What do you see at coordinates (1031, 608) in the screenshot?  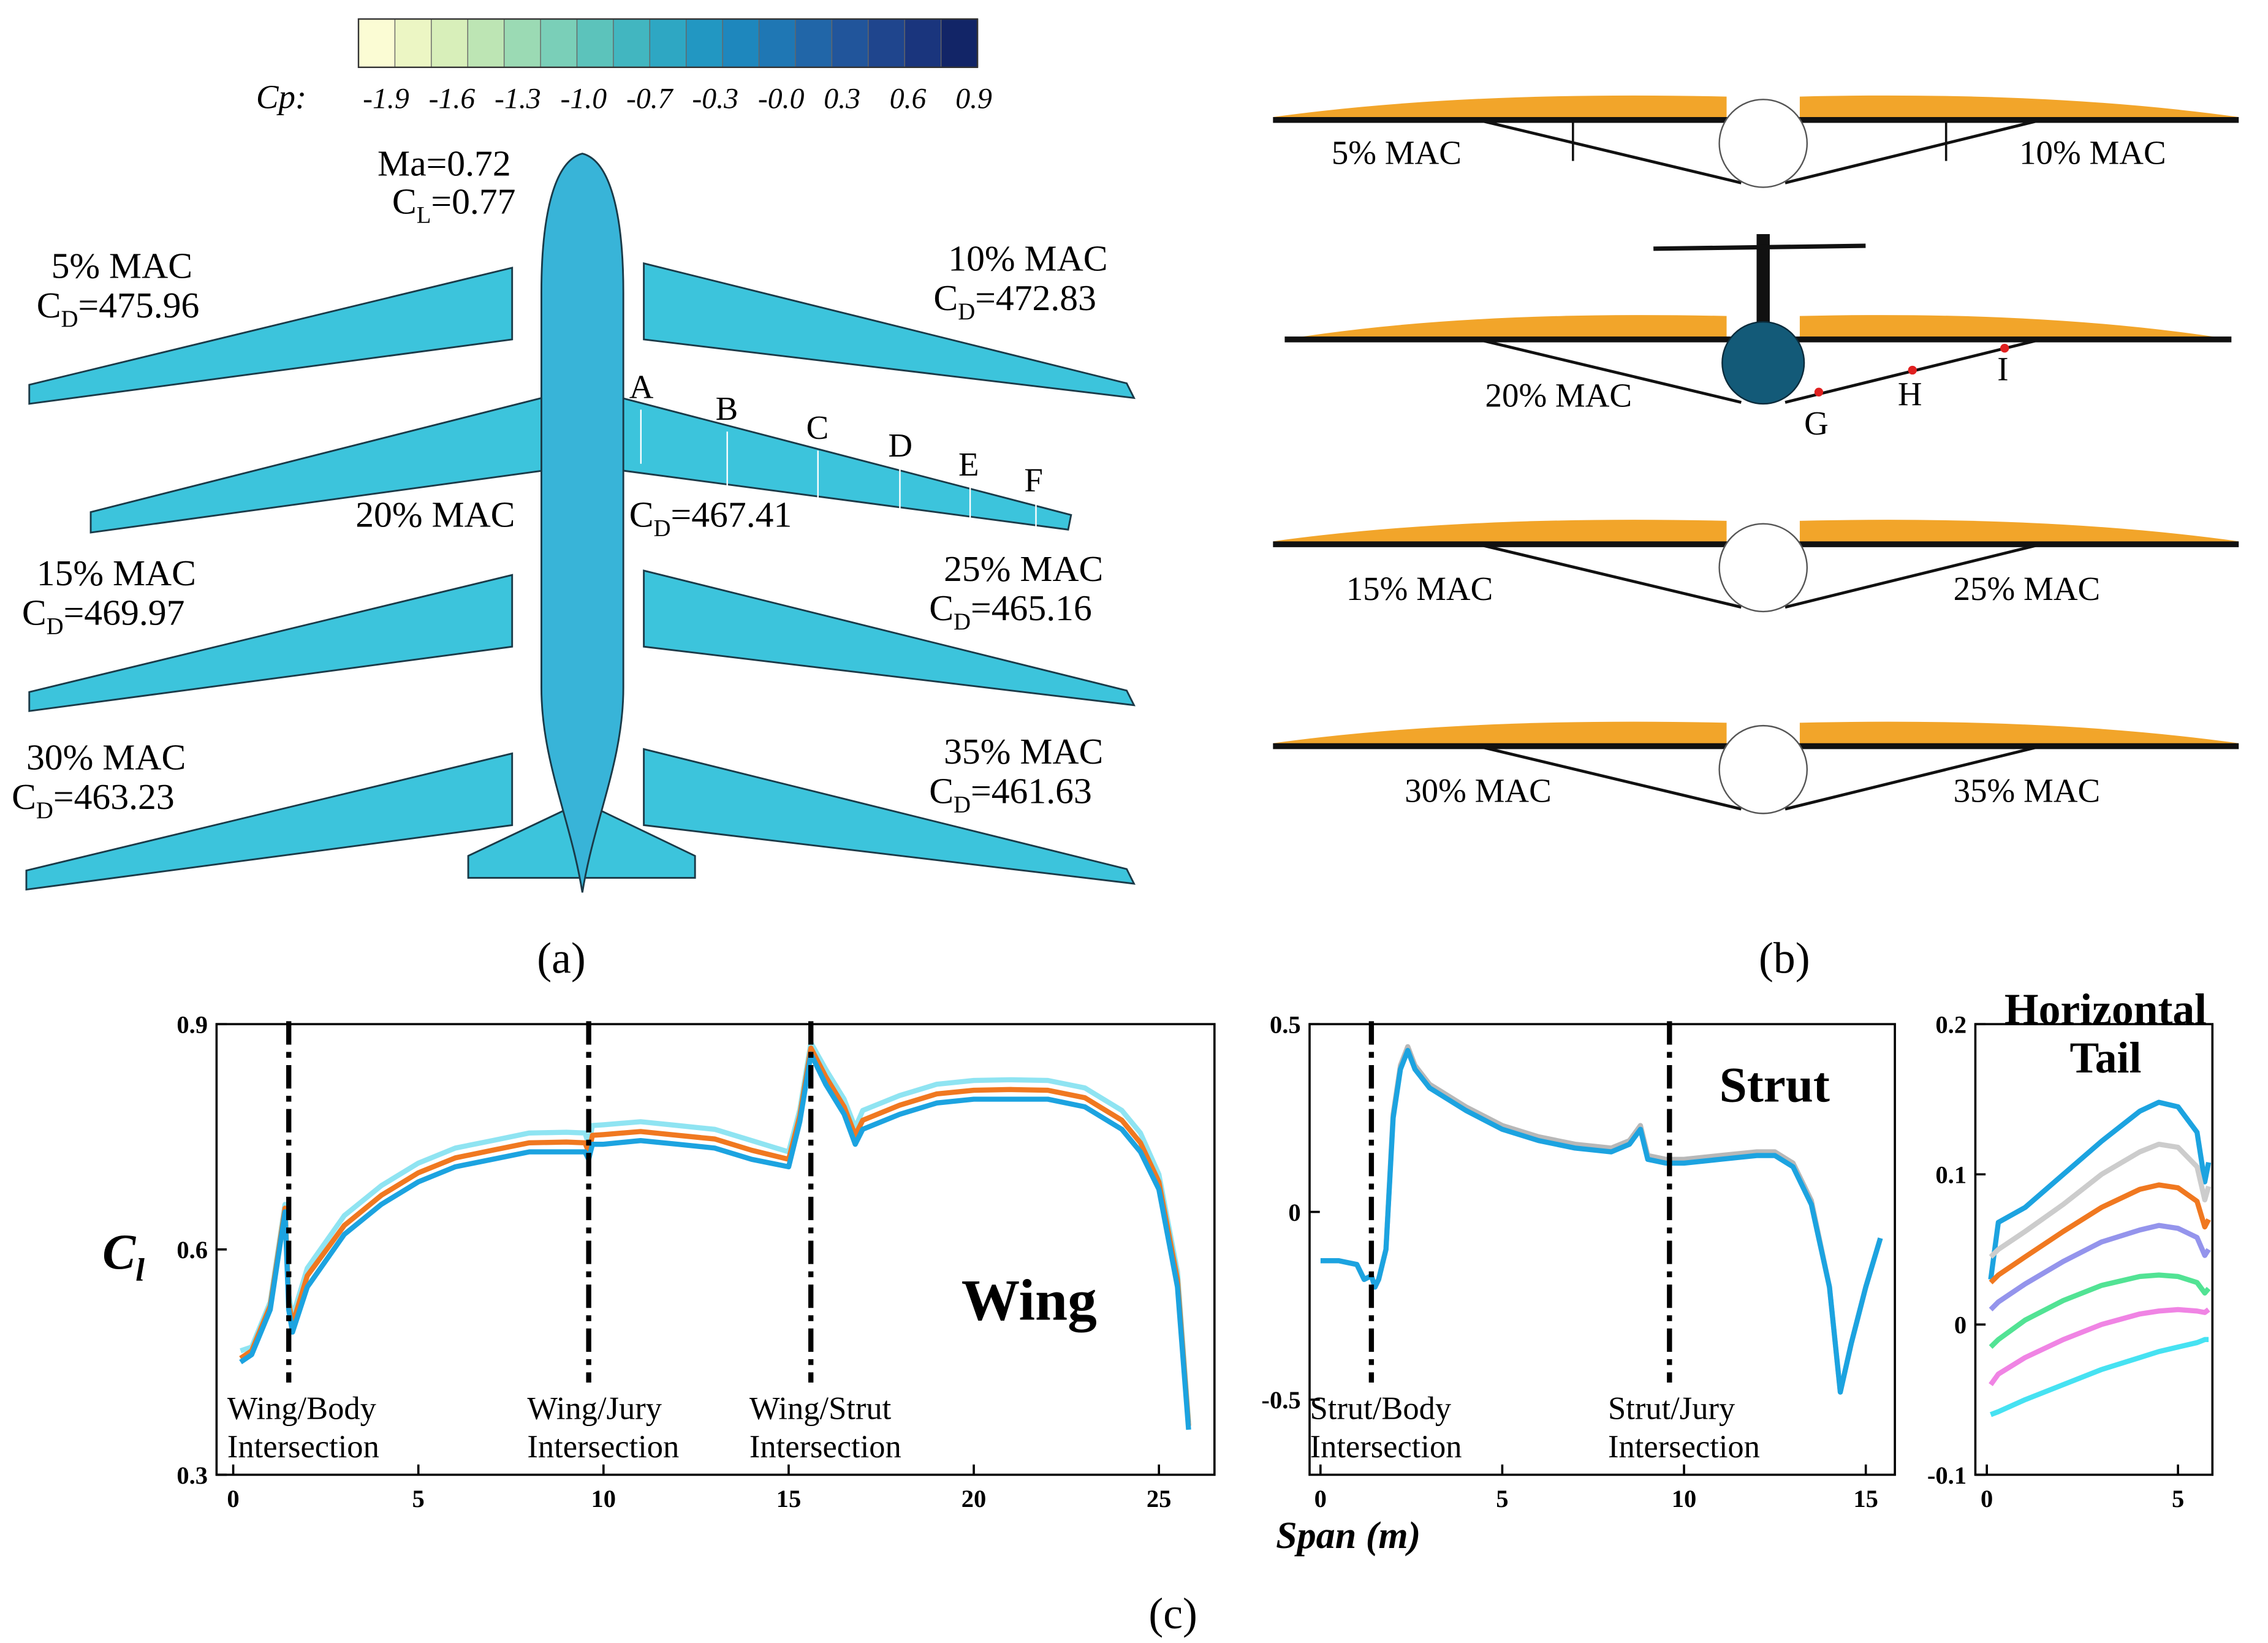 I see `value: =465.16` at bounding box center [1031, 608].